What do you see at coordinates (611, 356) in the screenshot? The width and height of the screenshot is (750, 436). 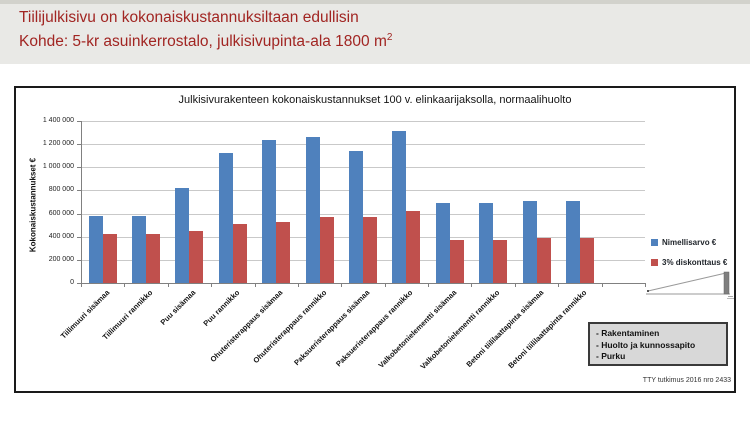 I see `note-line: - Purku` at bounding box center [611, 356].